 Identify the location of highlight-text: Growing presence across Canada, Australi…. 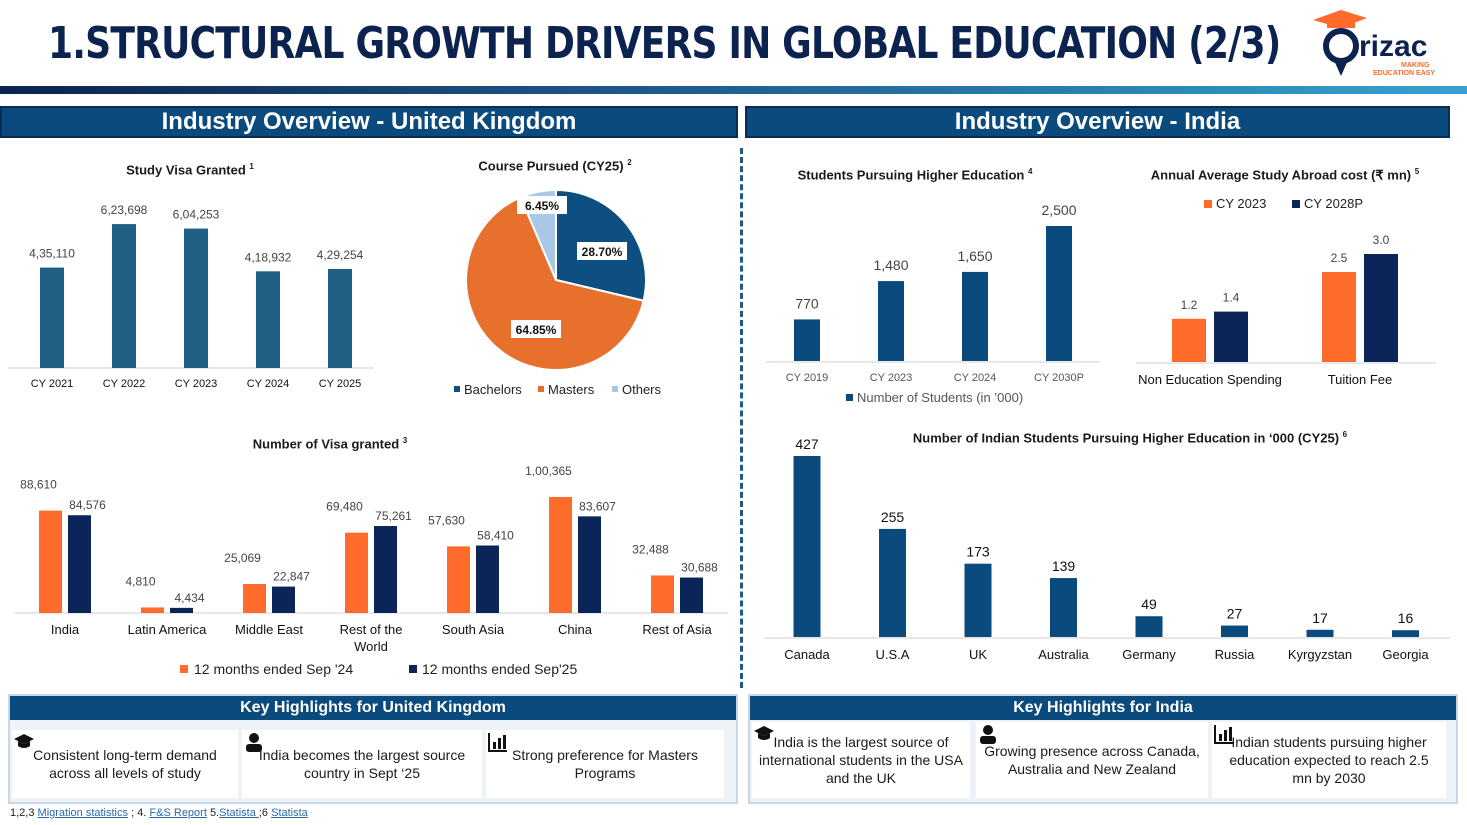
(1092, 760).